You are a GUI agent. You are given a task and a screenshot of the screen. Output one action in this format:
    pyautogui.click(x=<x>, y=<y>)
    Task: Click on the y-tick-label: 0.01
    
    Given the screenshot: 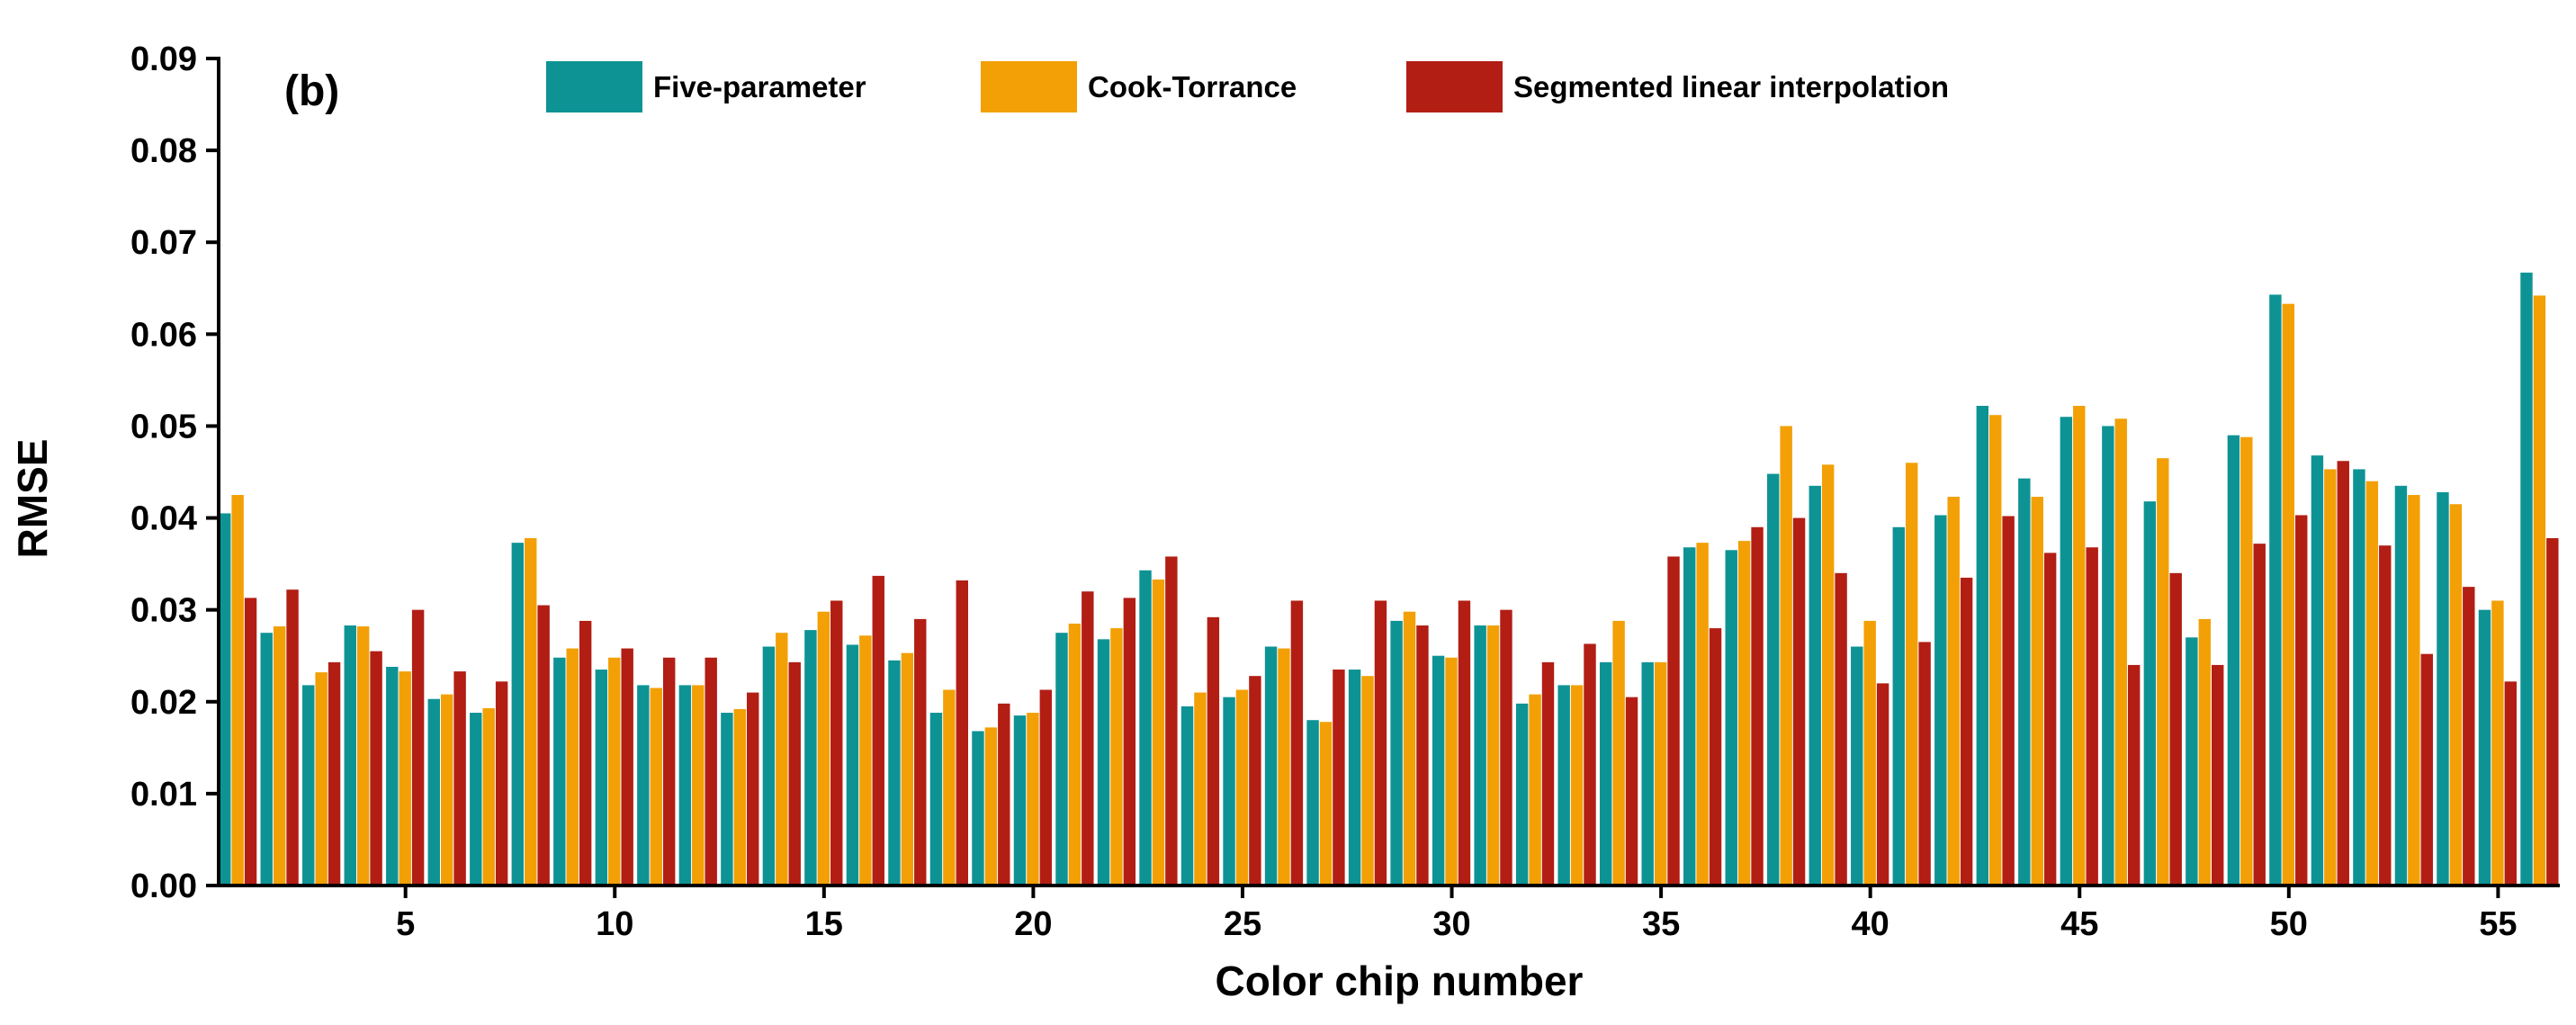 What is the action you would take?
    pyautogui.click(x=163, y=795)
    